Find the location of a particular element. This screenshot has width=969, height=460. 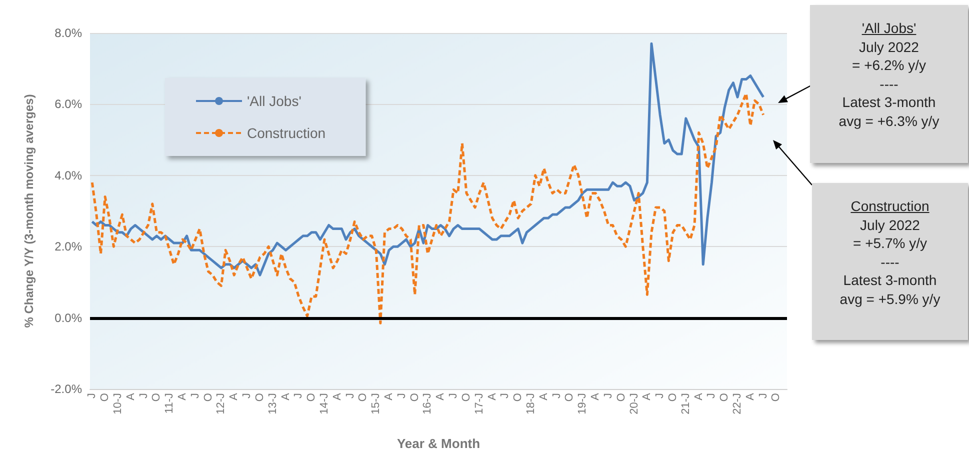

text: 'All Jobs' July 2022 = +6.2% y/y ---- Latest 3-month avg = +6.3% y/y is located at coordinates (889, 74).